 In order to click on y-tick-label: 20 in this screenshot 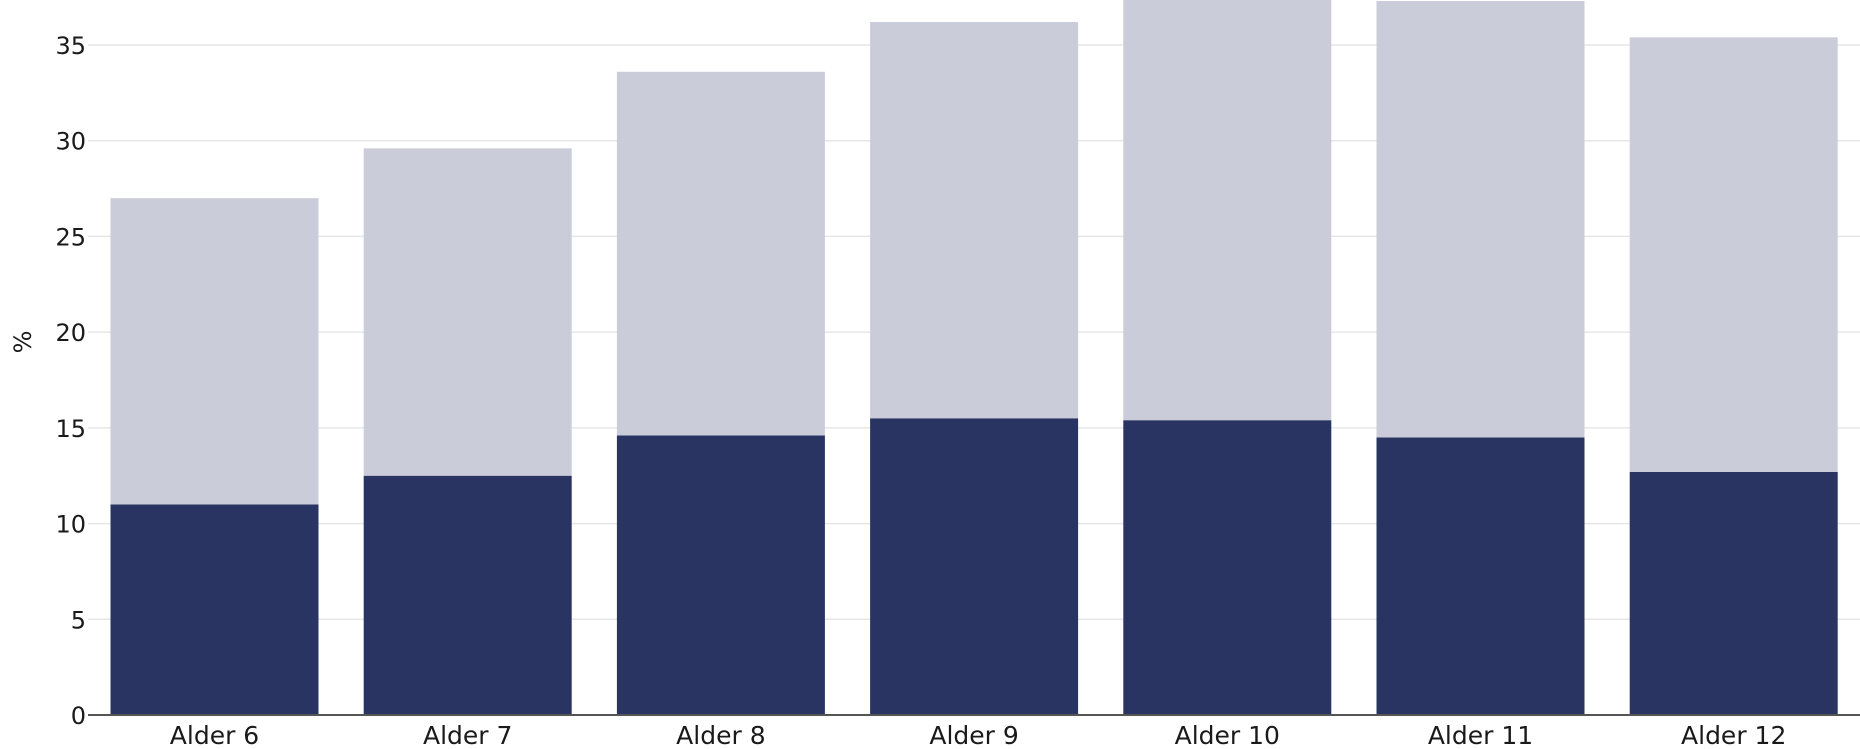, I will do `click(70, 333)`.